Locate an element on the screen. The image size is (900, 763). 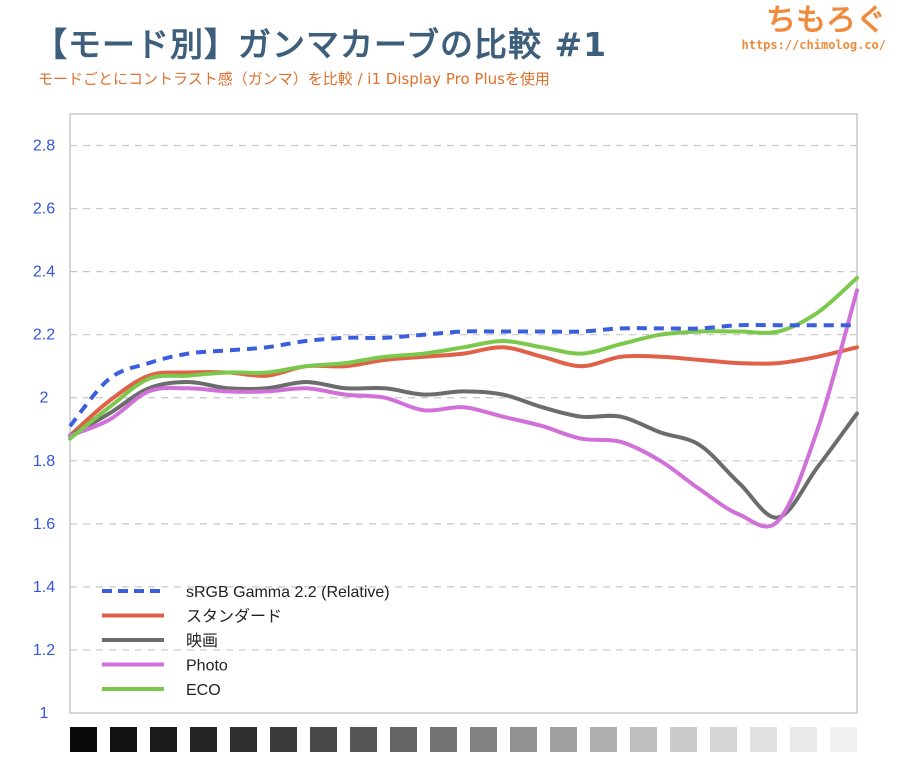
legend-label-4: ECO is located at coordinates (203, 690).